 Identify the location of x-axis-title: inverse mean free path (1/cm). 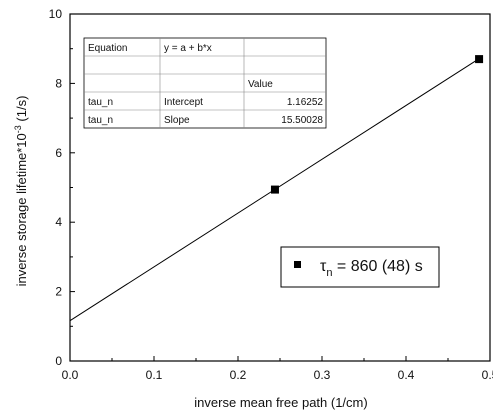
(280, 402).